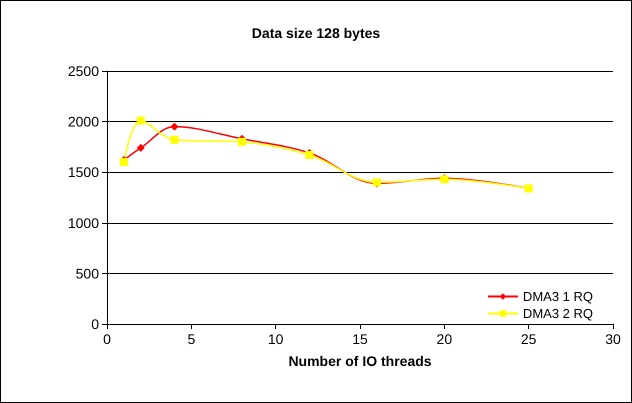  I want to click on x-axis-title: Number of IO threads, so click(360, 361).